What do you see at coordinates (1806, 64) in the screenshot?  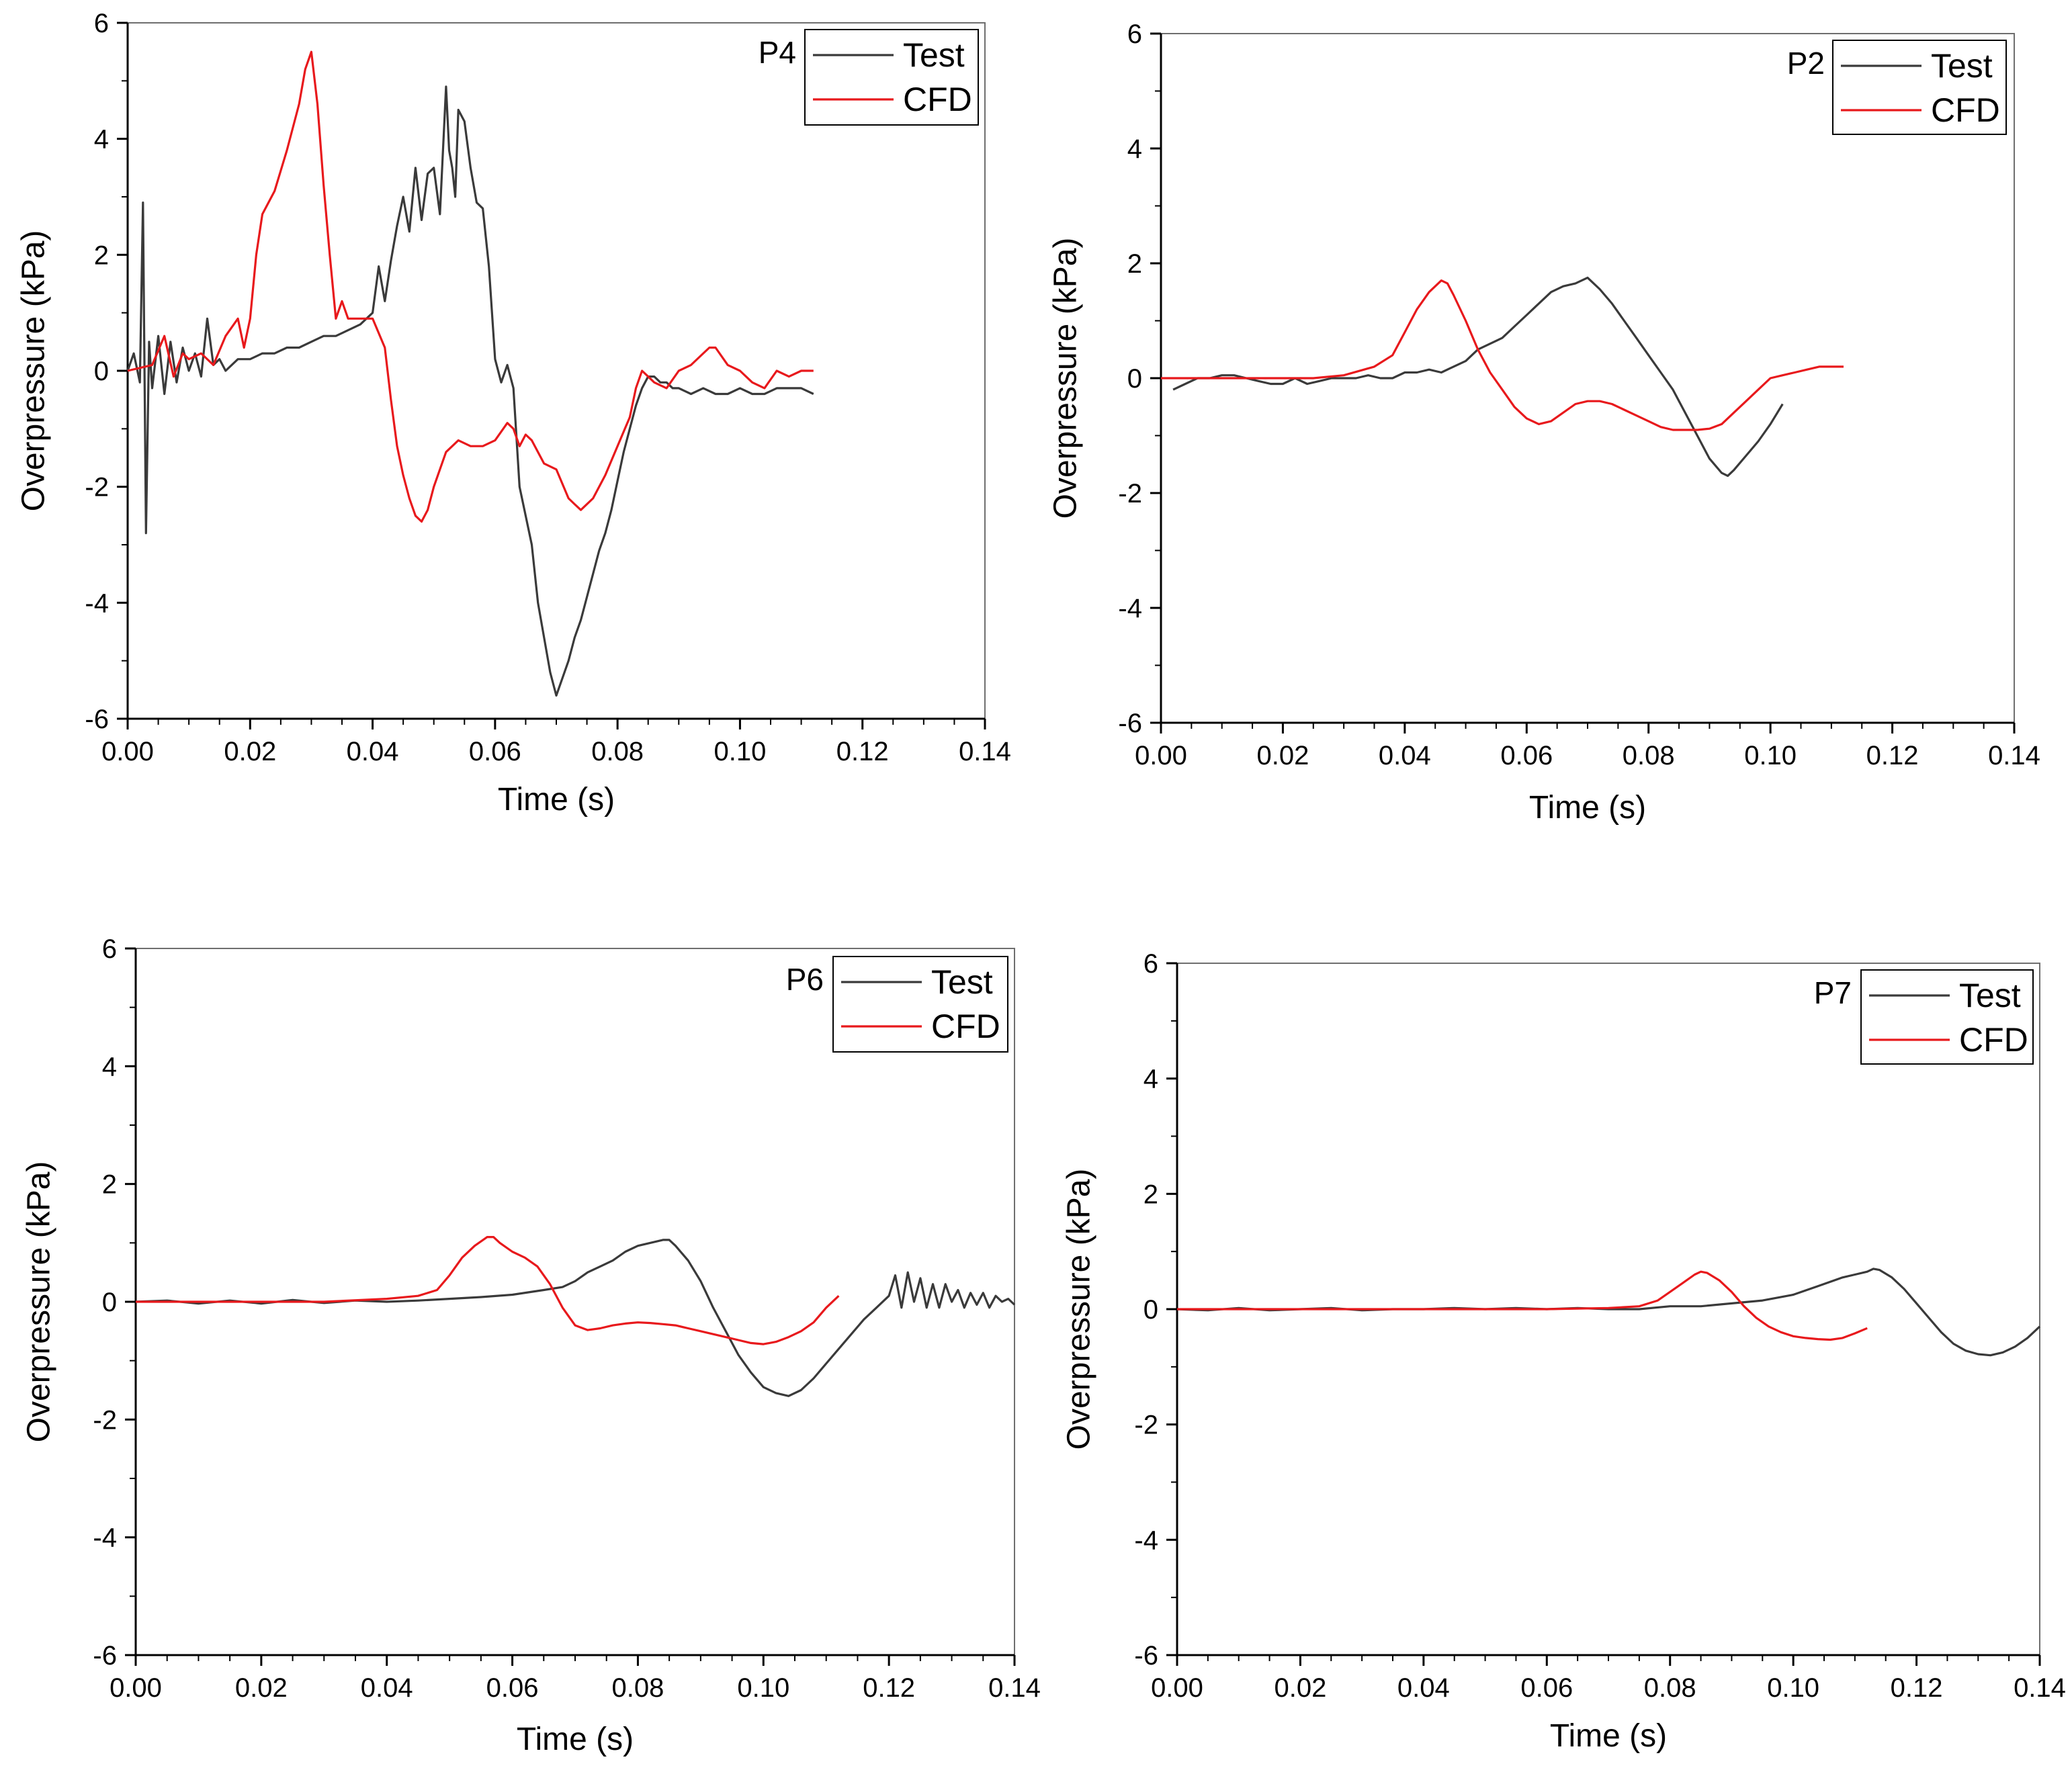 I see `probe-label: P2` at bounding box center [1806, 64].